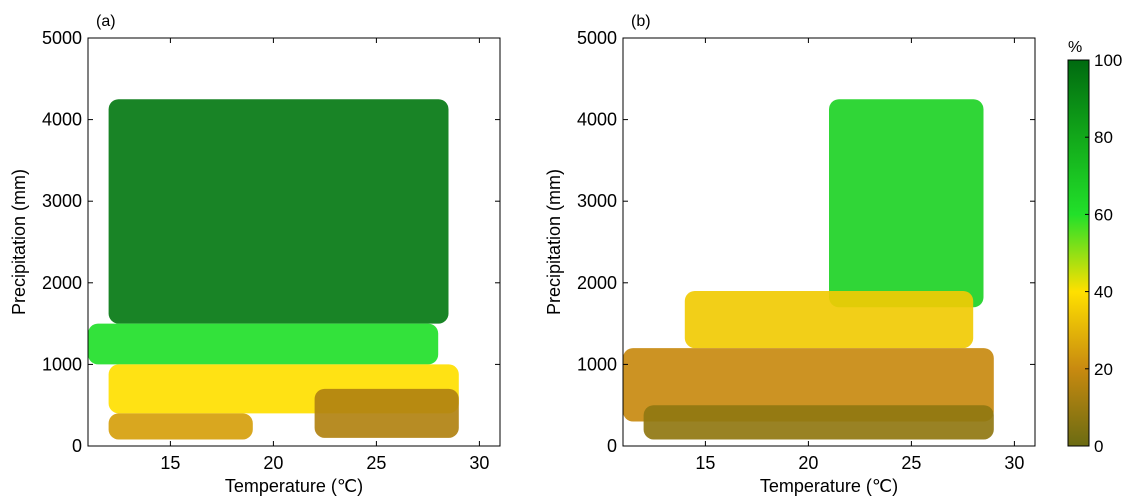  What do you see at coordinates (106, 21) in the screenshot?
I see `panel-a-label: (a)` at bounding box center [106, 21].